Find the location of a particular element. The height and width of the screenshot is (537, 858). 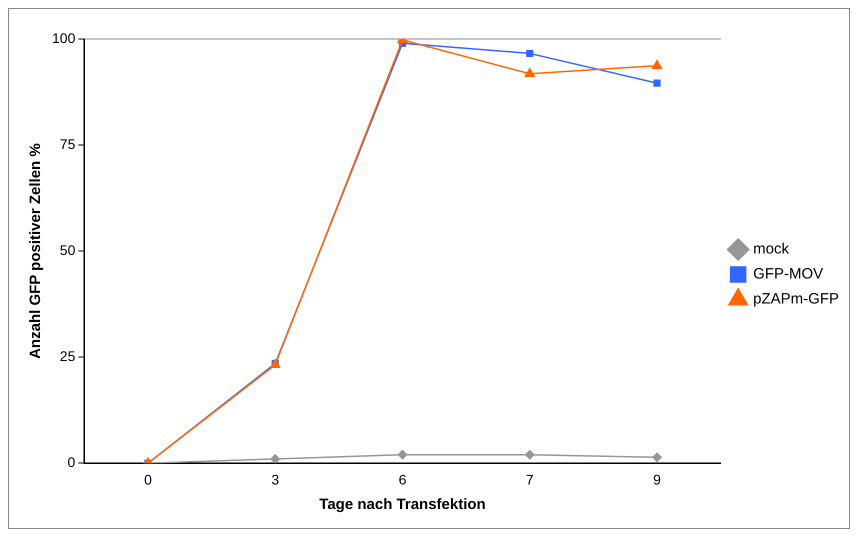

x-tick-label: 3 is located at coordinates (275, 479).